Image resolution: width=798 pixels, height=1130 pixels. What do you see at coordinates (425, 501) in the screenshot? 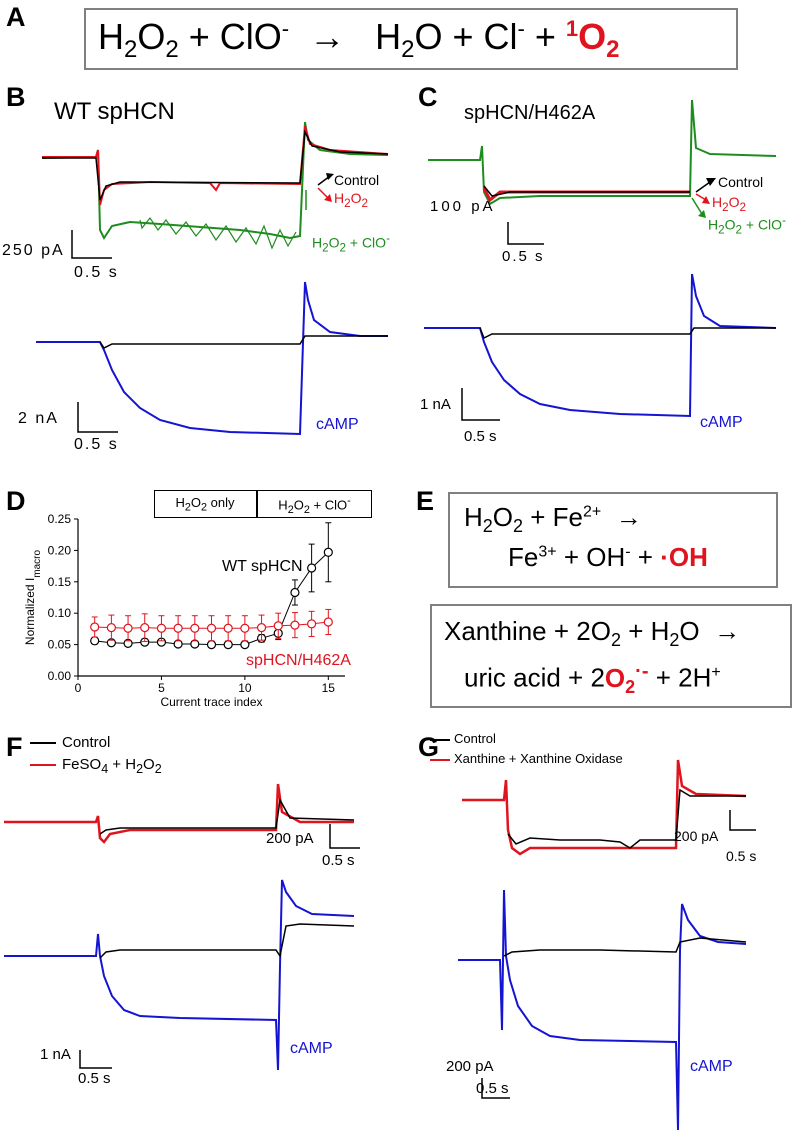
I see `panel-e-label: E` at bounding box center [425, 501].